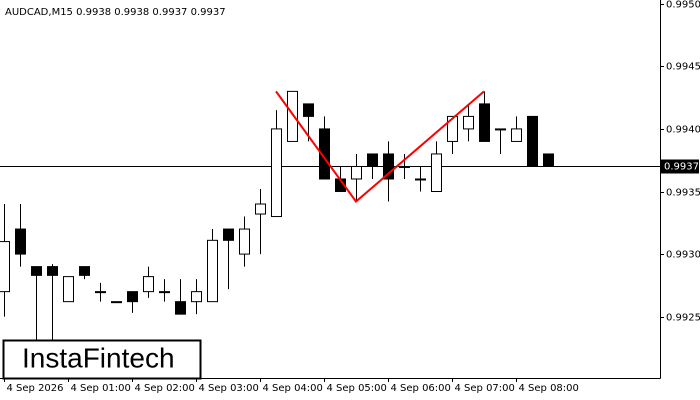 This screenshot has width=700, height=400. What do you see at coordinates (683, 193) in the screenshot?
I see `y-tick-label: 0.9935` at bounding box center [683, 193].